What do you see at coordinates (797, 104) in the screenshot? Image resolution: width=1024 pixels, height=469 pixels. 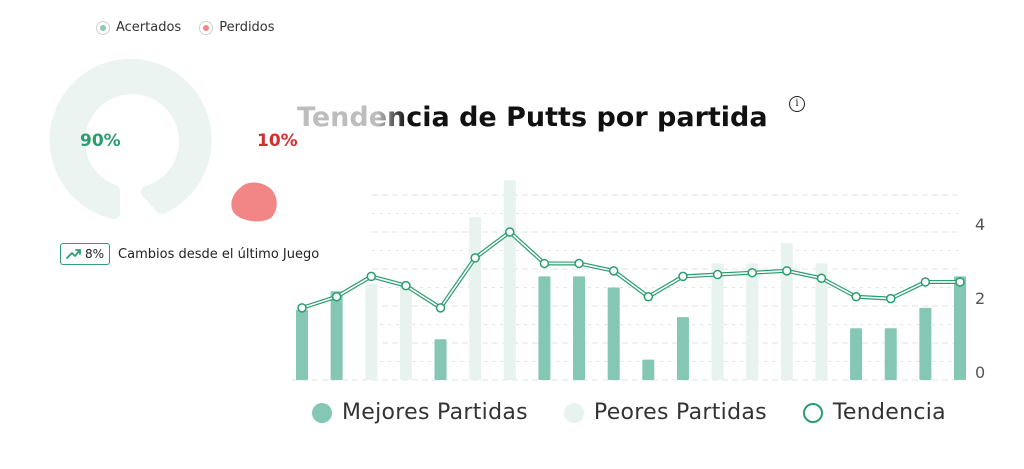 I see `info-icon: i` at bounding box center [797, 104].